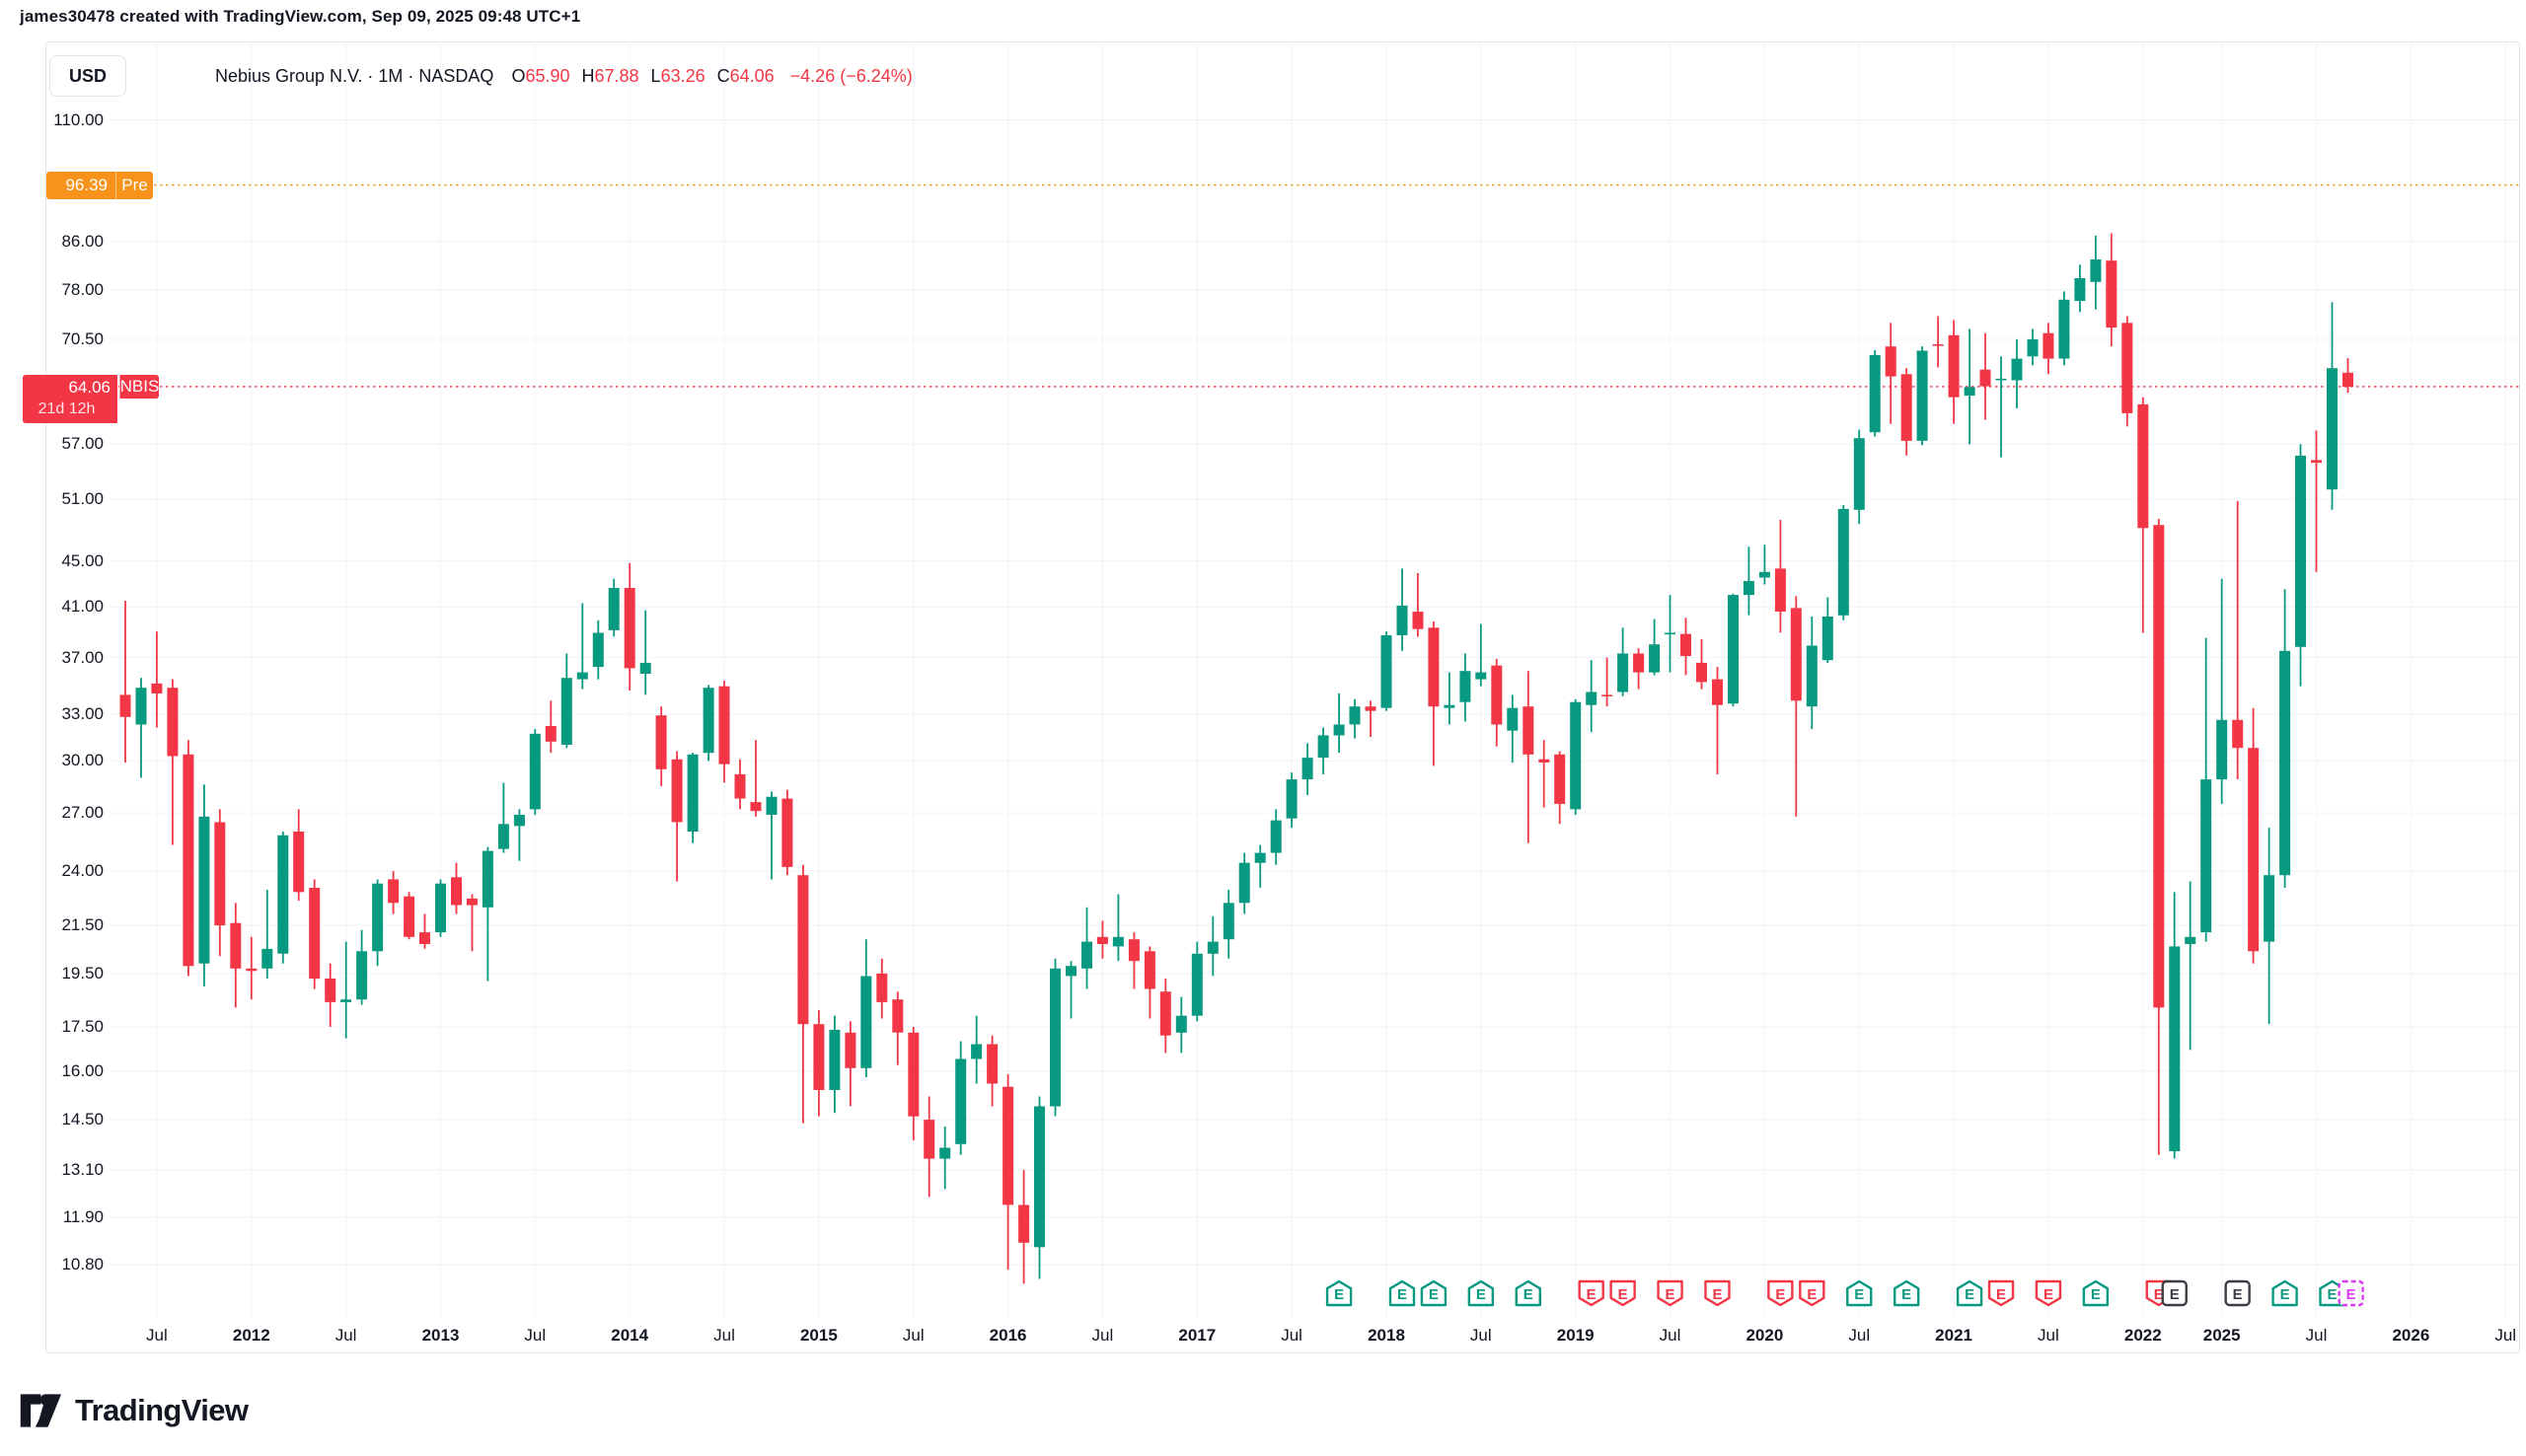  Describe the element at coordinates (82, 289) in the screenshot. I see `price-tick: 78.00` at that location.